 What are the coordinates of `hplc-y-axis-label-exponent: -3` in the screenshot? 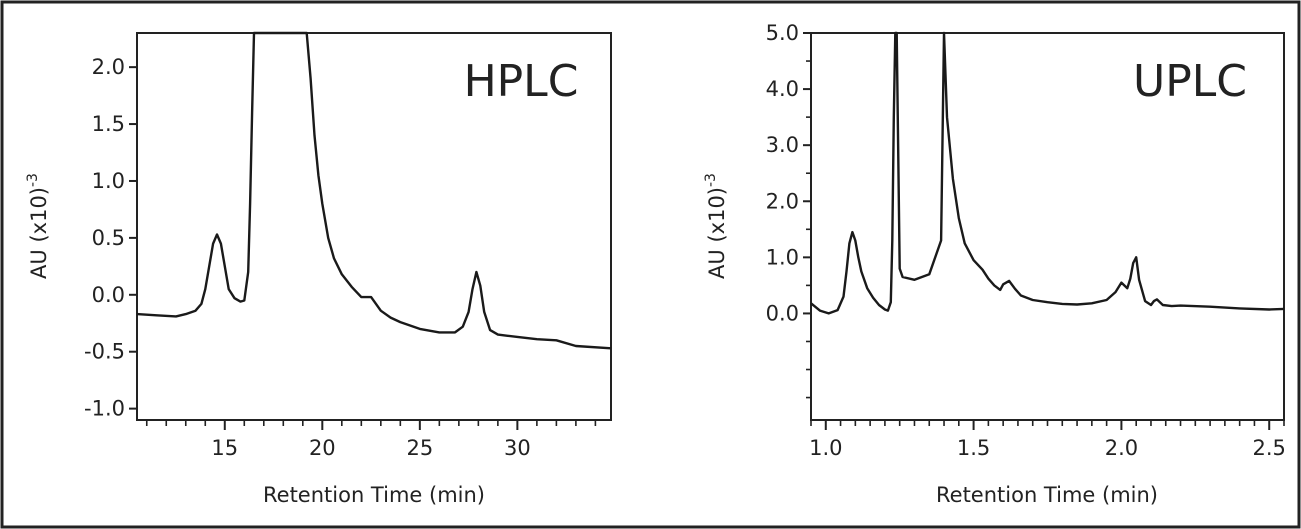 It's located at (33, 180).